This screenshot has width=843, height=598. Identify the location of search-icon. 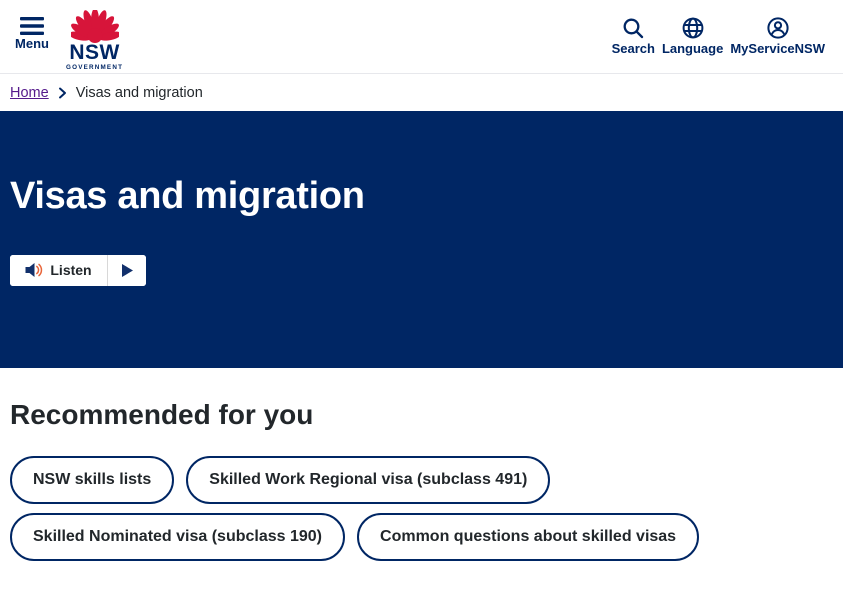
(633, 28).